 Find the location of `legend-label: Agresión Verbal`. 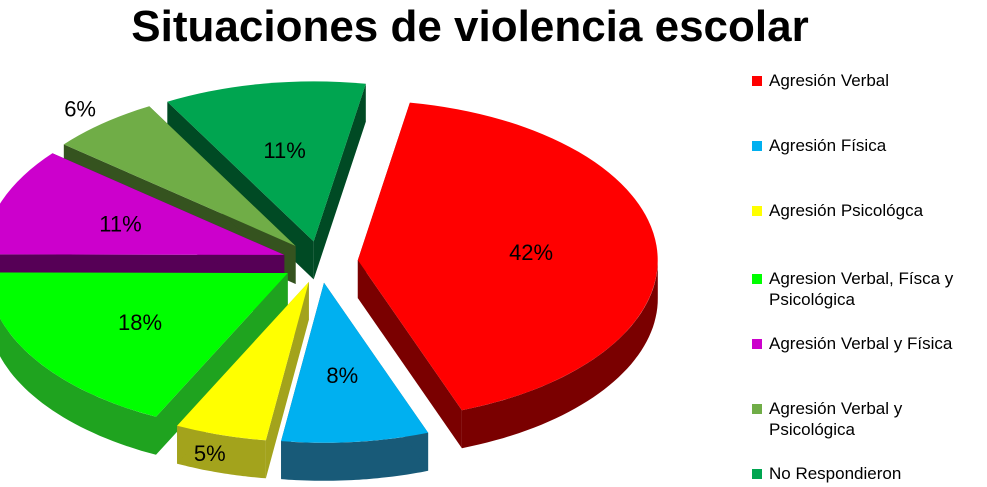

legend-label: Agresión Verbal is located at coordinates (829, 80).